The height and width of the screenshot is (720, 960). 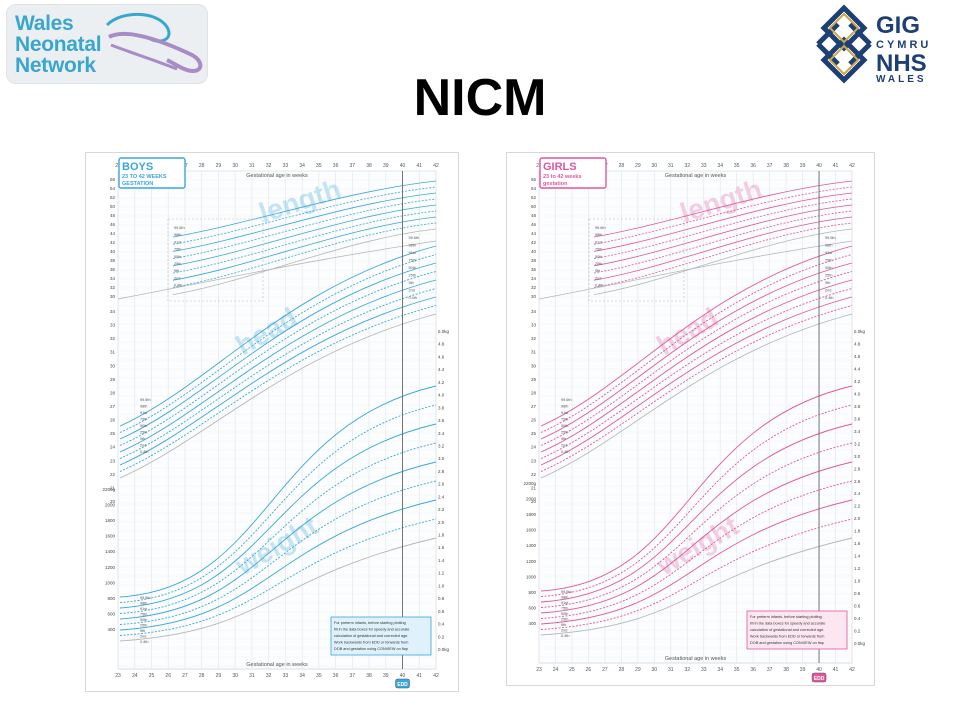 What do you see at coordinates (566, 400) in the screenshot?
I see `head-centile-label: 99.6th` at bounding box center [566, 400].